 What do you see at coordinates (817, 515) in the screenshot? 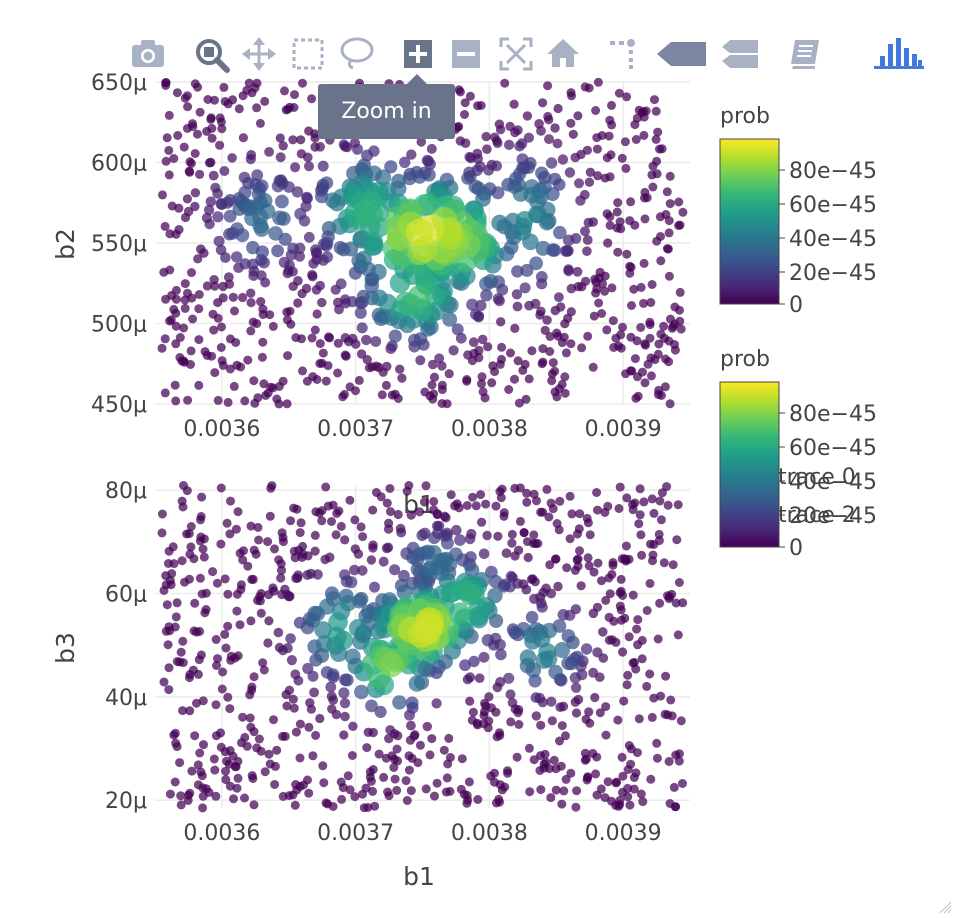
I see `legend-item-trace-2: trace 2` at bounding box center [817, 515].